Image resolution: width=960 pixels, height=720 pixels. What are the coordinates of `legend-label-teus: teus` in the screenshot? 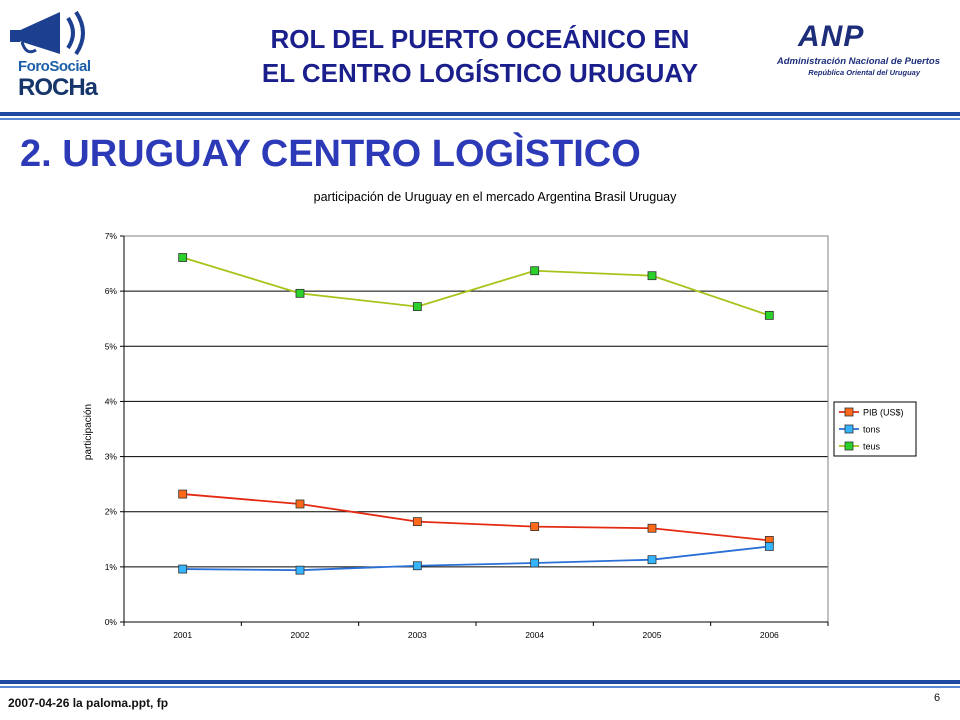 It's located at (872, 447).